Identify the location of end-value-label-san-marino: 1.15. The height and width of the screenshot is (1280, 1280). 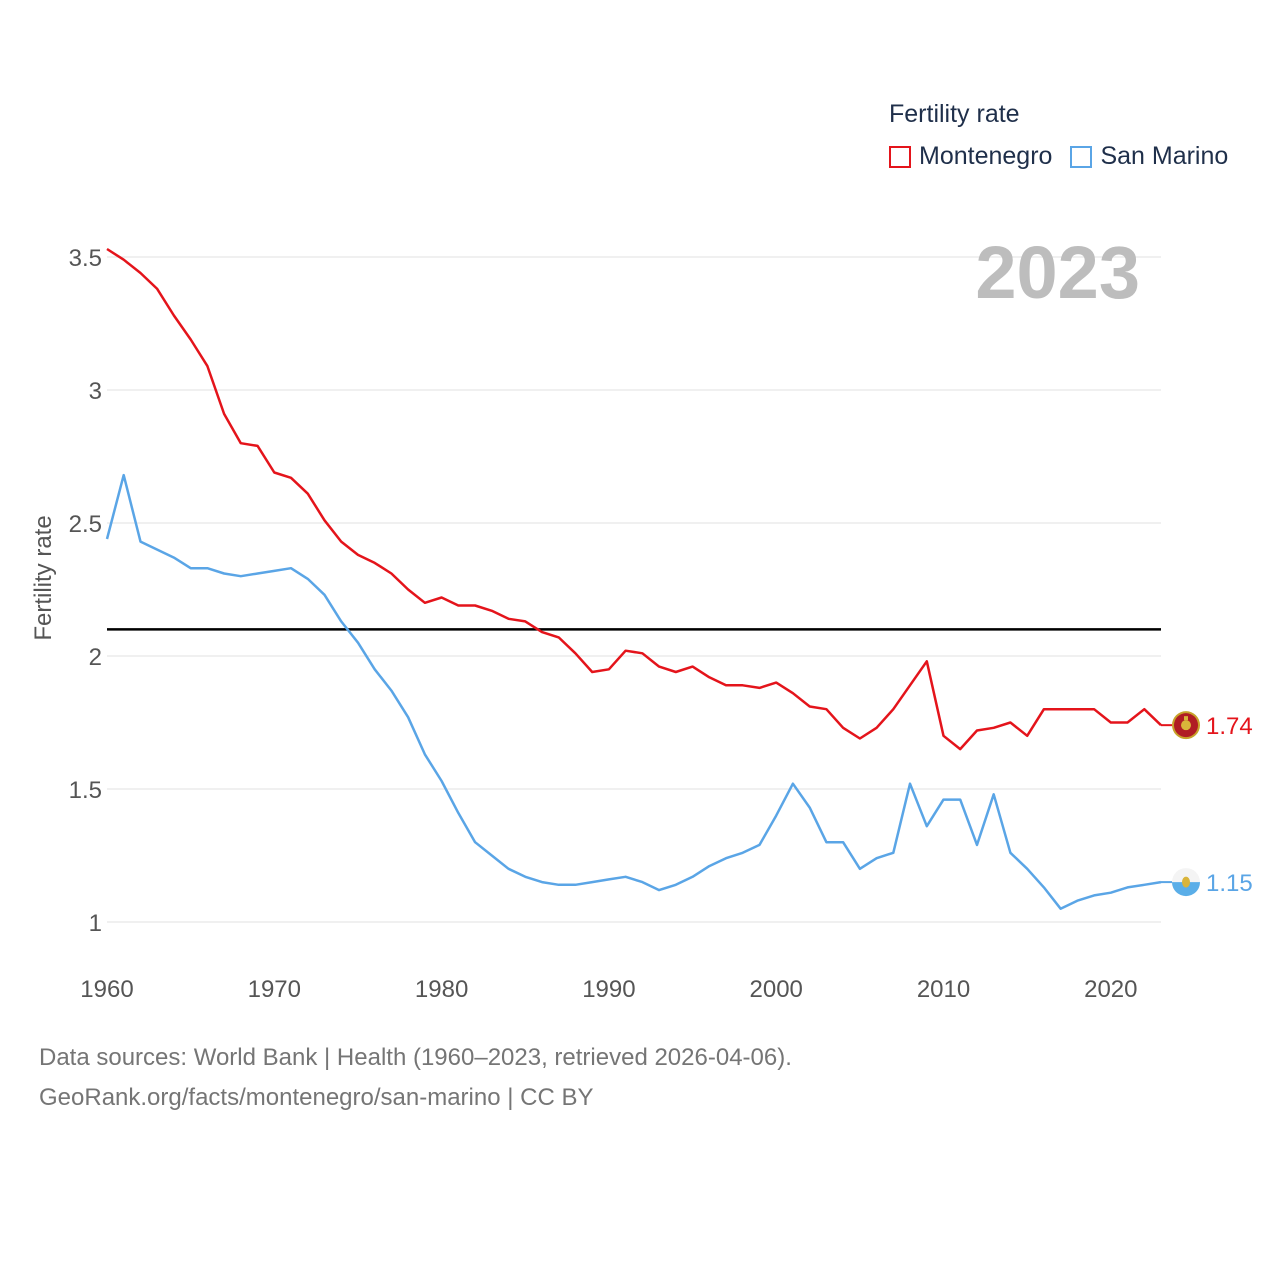
(1229, 883).